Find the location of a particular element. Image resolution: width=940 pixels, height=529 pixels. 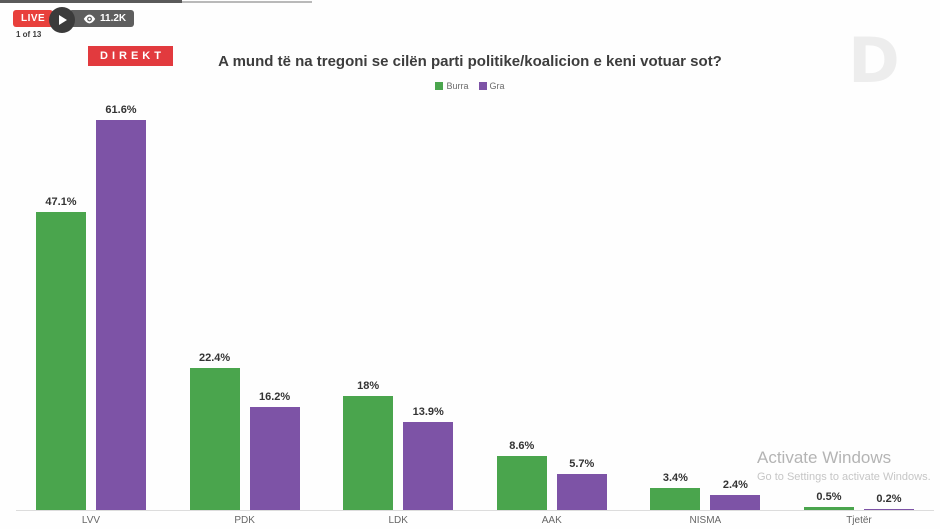

category-label: AAK is located at coordinates (551, 520).